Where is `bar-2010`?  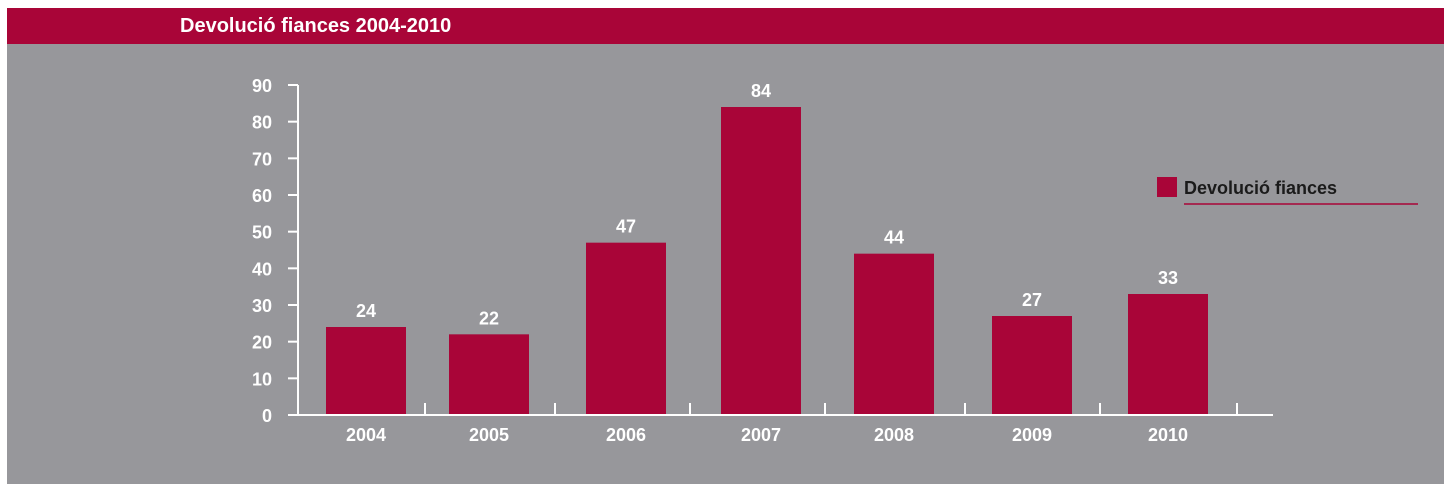
bar-2010 is located at coordinates (1168, 354).